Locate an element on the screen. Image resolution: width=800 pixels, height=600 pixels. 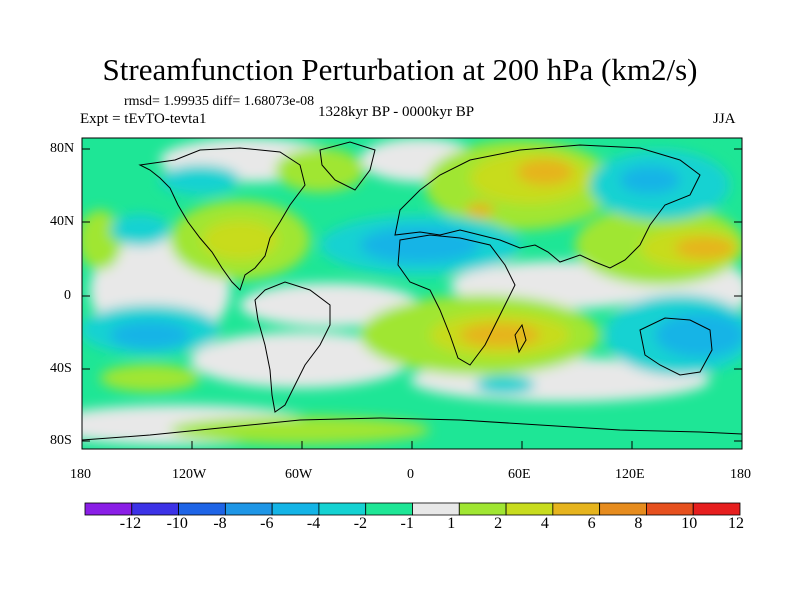
colorbar-label: 6 is located at coordinates (591, 523).